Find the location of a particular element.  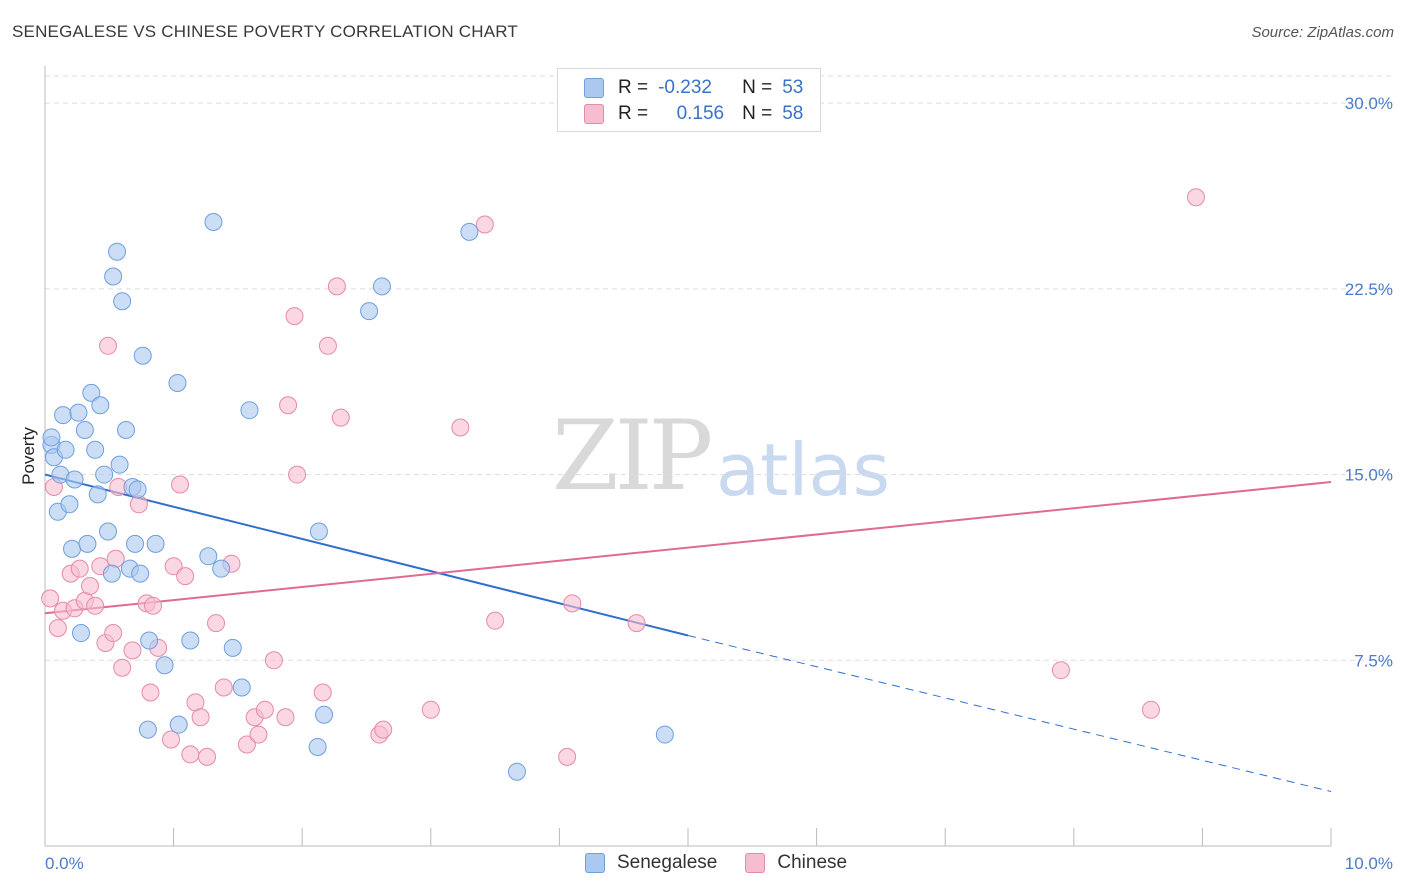

chinese-legend-swatch is located at coordinates (755, 863).